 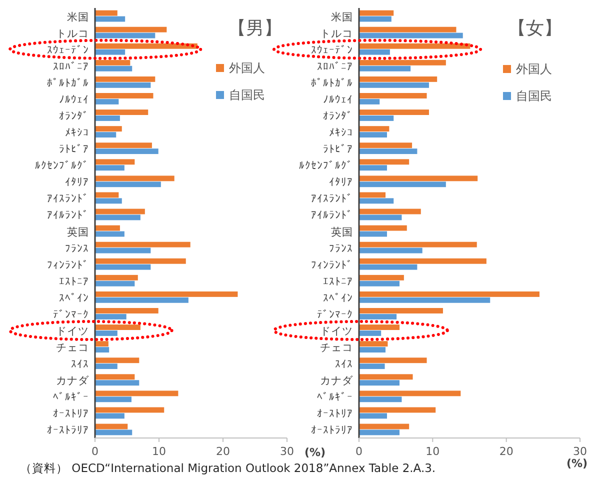 What do you see at coordinates (255, 28) in the screenshot?
I see `text: 【男】` at bounding box center [255, 28].